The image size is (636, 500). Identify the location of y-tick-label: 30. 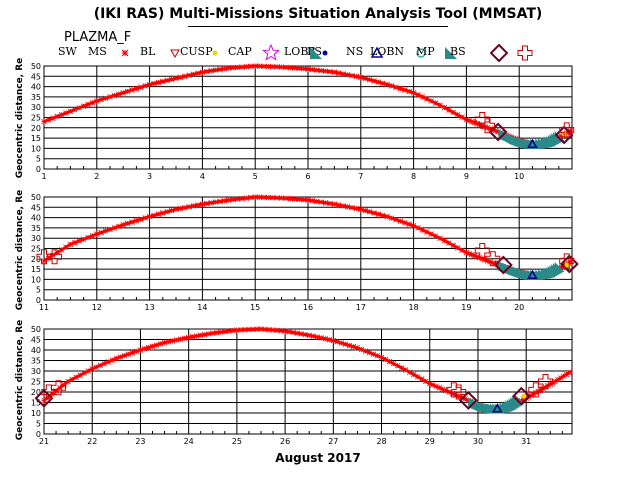
(36, 238).